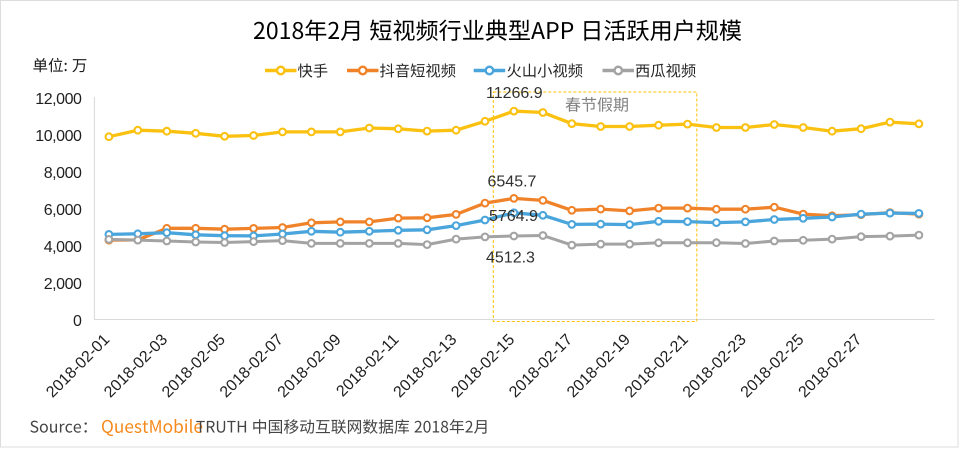 Image resolution: width=960 pixels, height=450 pixels. I want to click on svg-text: 4512.3, so click(510, 258).